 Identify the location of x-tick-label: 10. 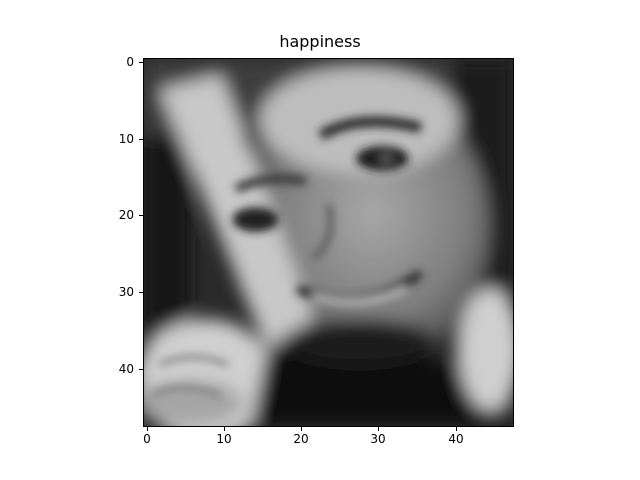
(224, 439).